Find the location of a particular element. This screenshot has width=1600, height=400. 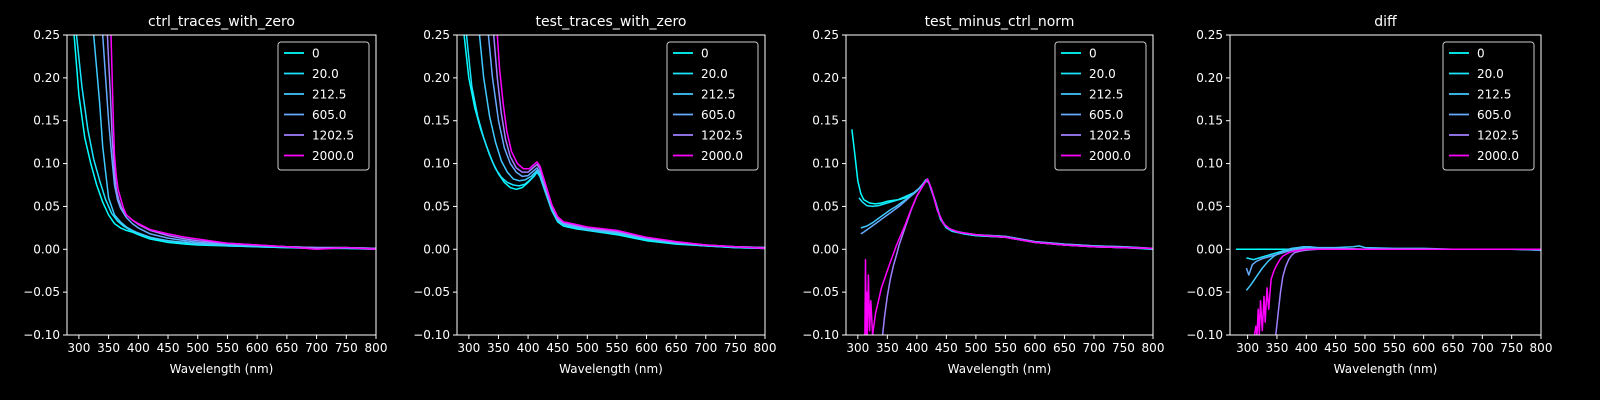

chart-title: ctrl_traces_with_zero is located at coordinates (221, 22).